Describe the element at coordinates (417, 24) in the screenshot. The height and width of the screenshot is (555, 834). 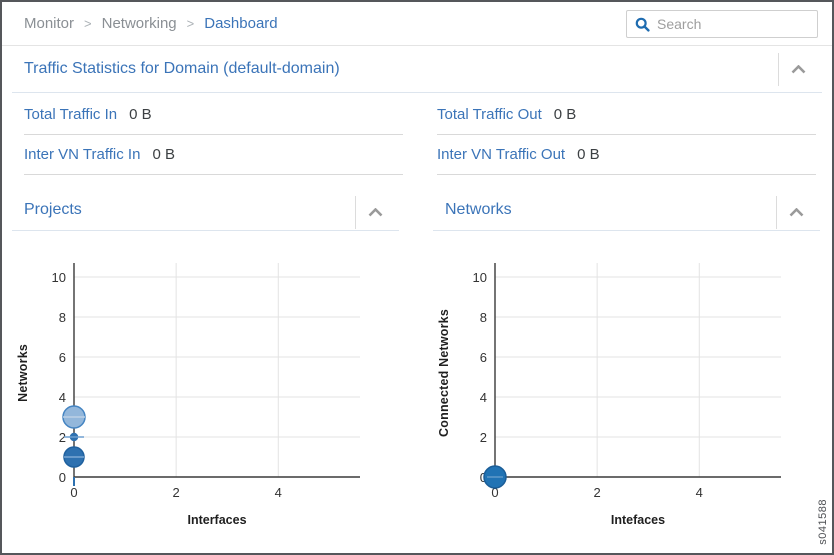
I see `top-bar: Monitor > Networking > Dashboard` at that location.